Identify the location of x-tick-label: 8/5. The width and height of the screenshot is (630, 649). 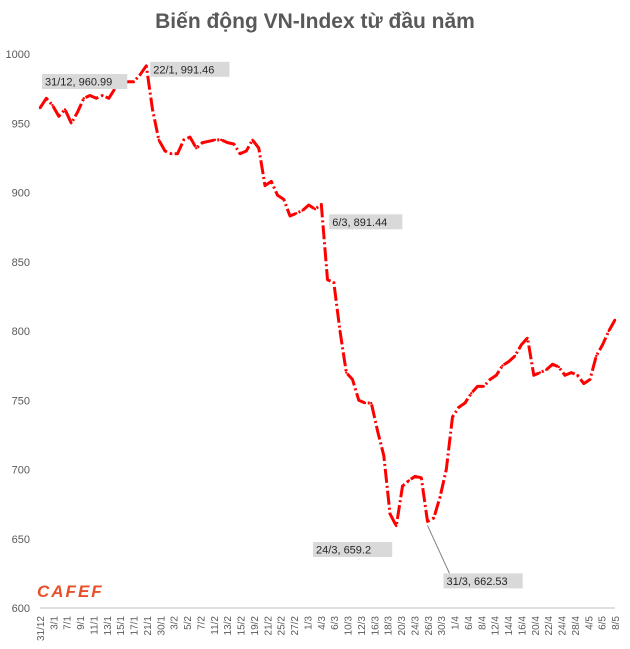
(616, 623).